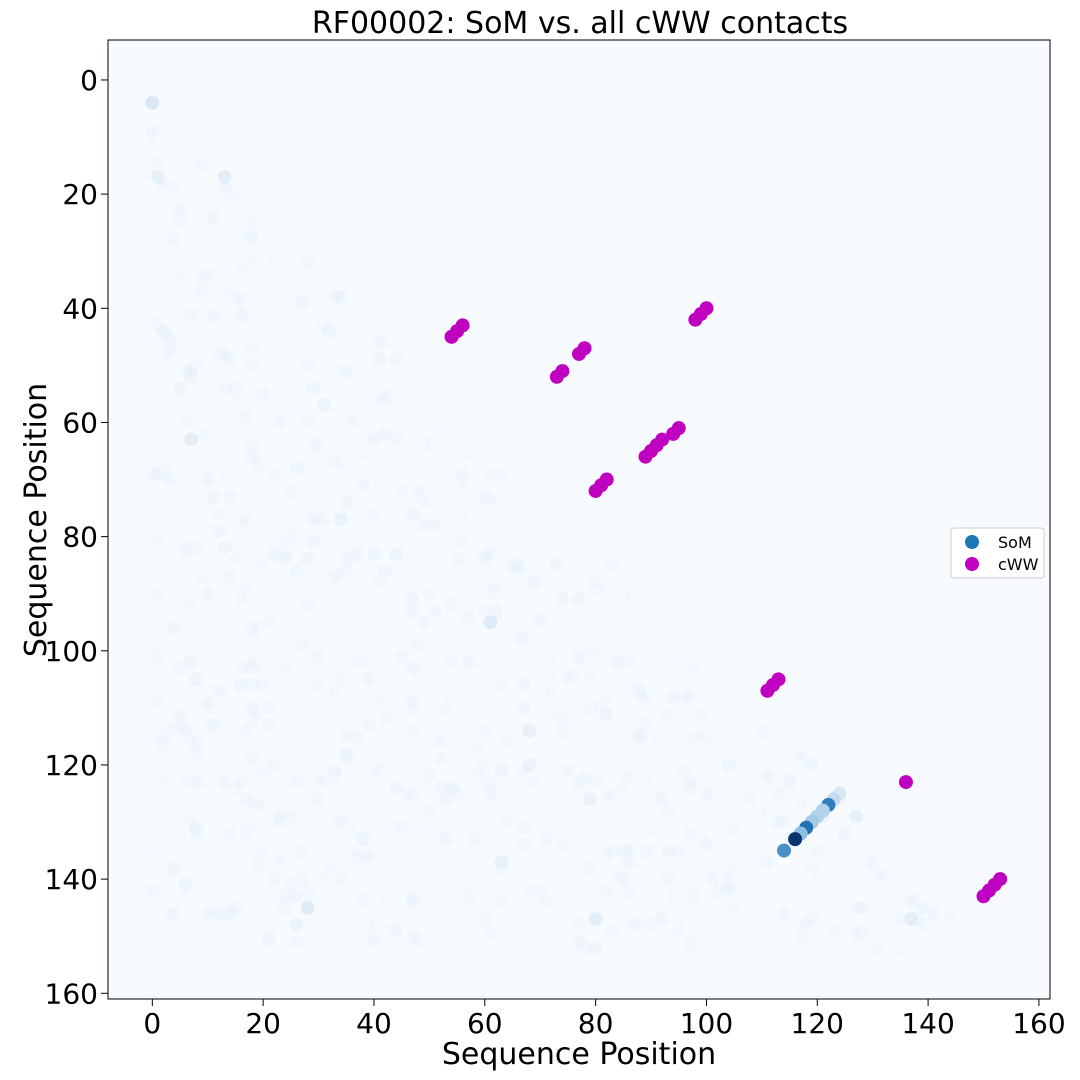  Describe the element at coordinates (490, 622) in the screenshot. I see `som-point` at that location.